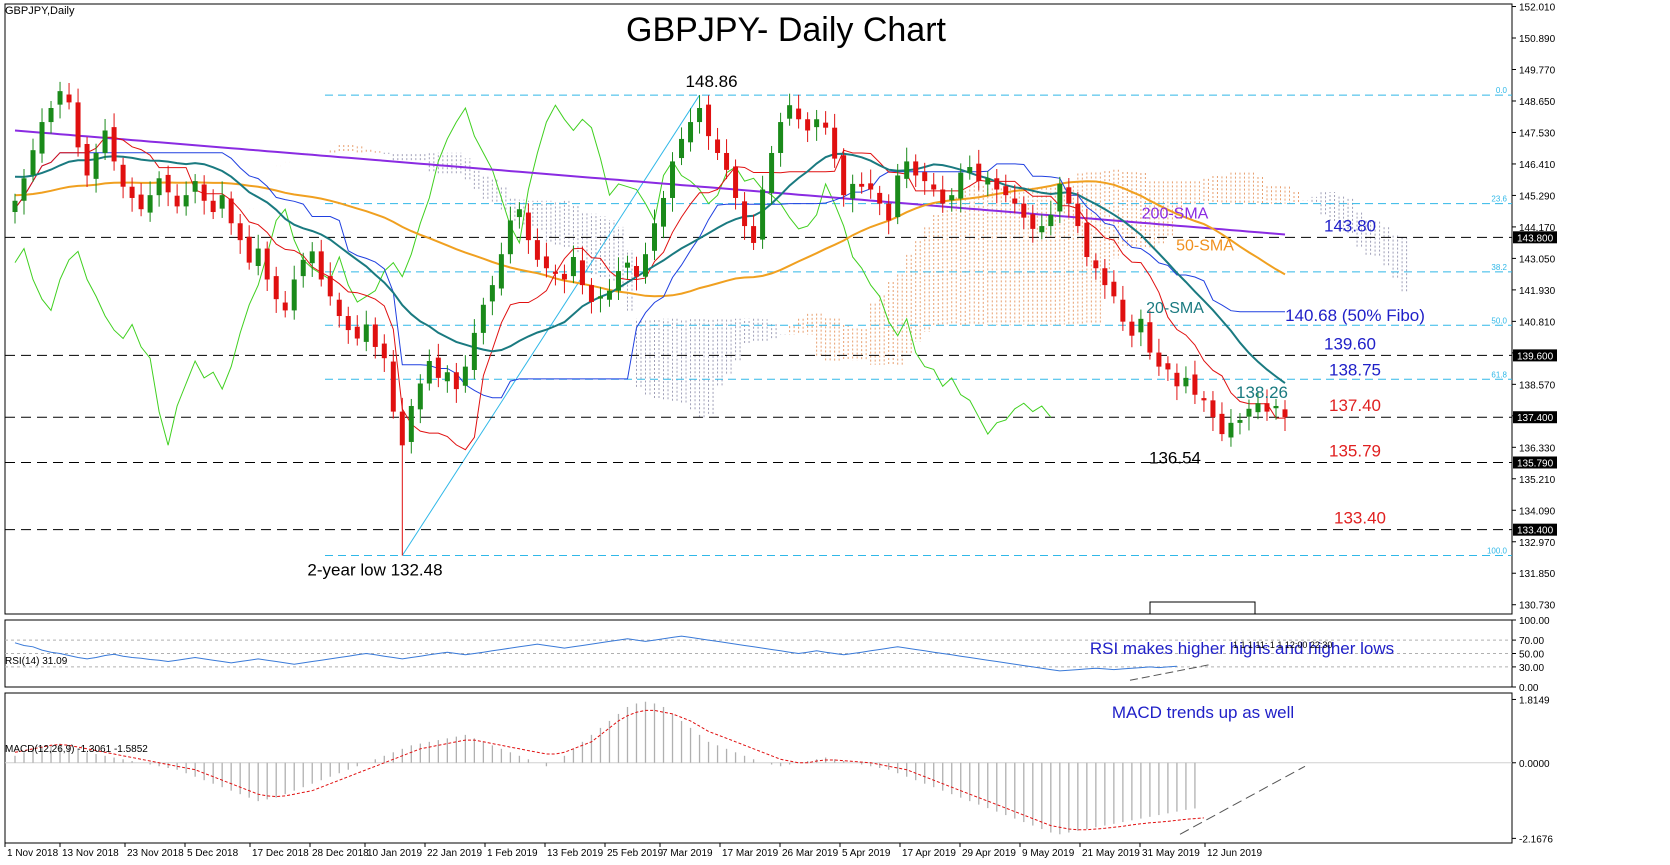 This screenshot has height=865, width=1670. What do you see at coordinates (1048, 853) in the screenshot?
I see `x-tick-label: 9 May 2019` at bounding box center [1048, 853].